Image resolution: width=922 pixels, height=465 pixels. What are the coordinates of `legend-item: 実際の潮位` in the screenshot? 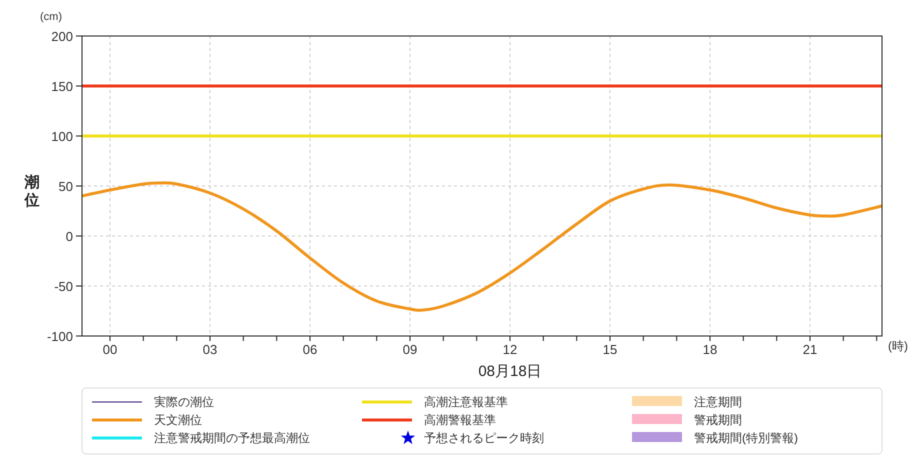 It's located at (153, 402).